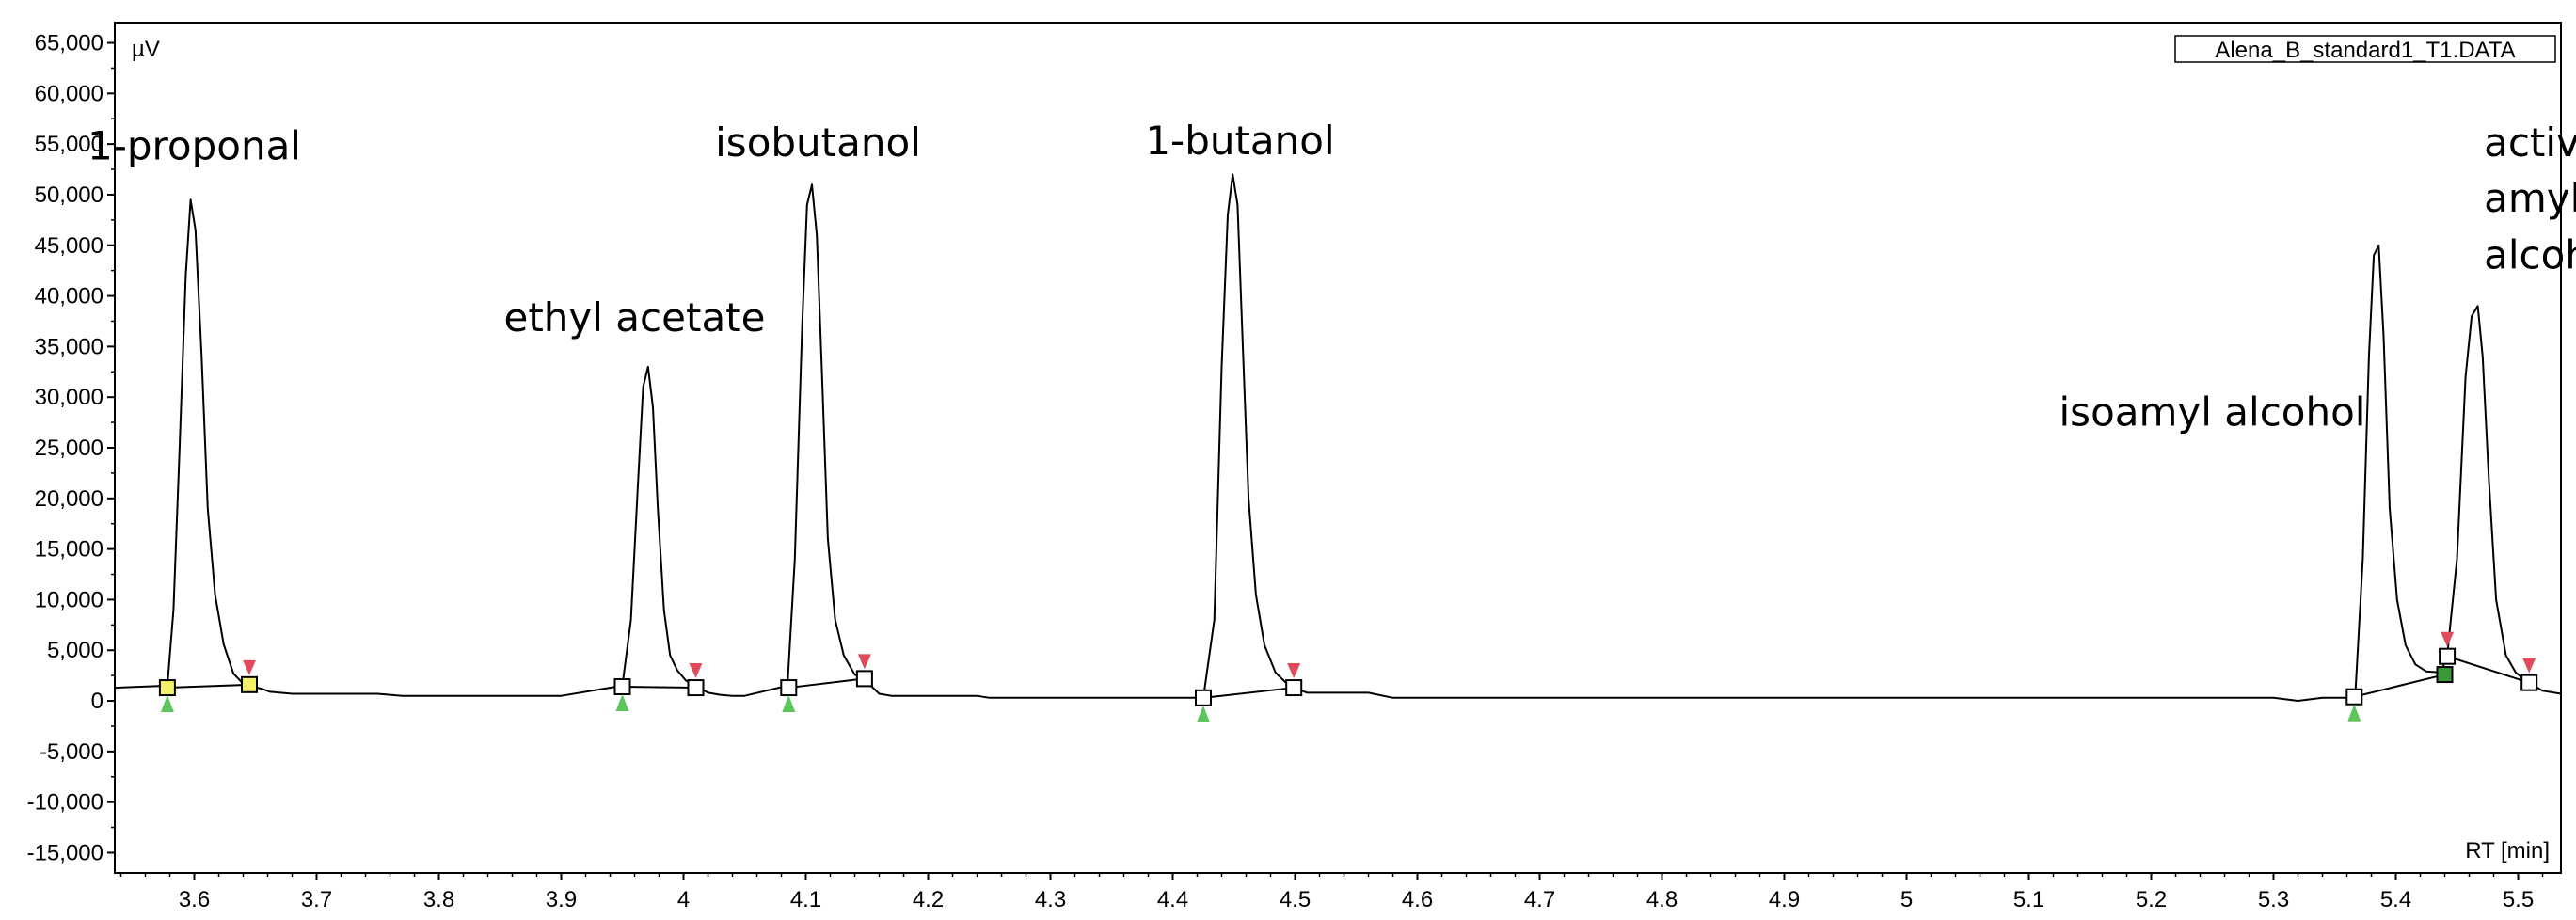 This screenshot has width=2576, height=920. I want to click on y-tick-label: 15,000, so click(69, 550).